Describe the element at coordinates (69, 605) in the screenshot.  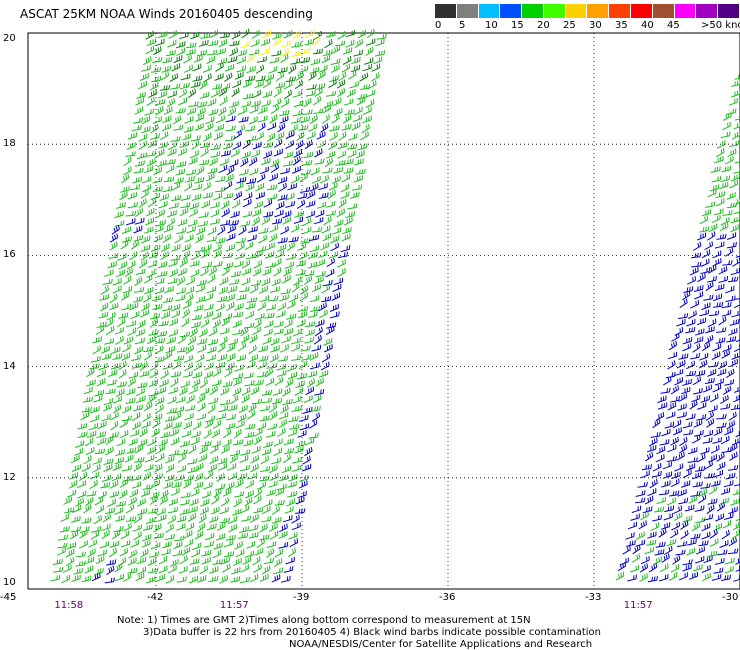
I see `pass-time-label: 11:58` at that location.